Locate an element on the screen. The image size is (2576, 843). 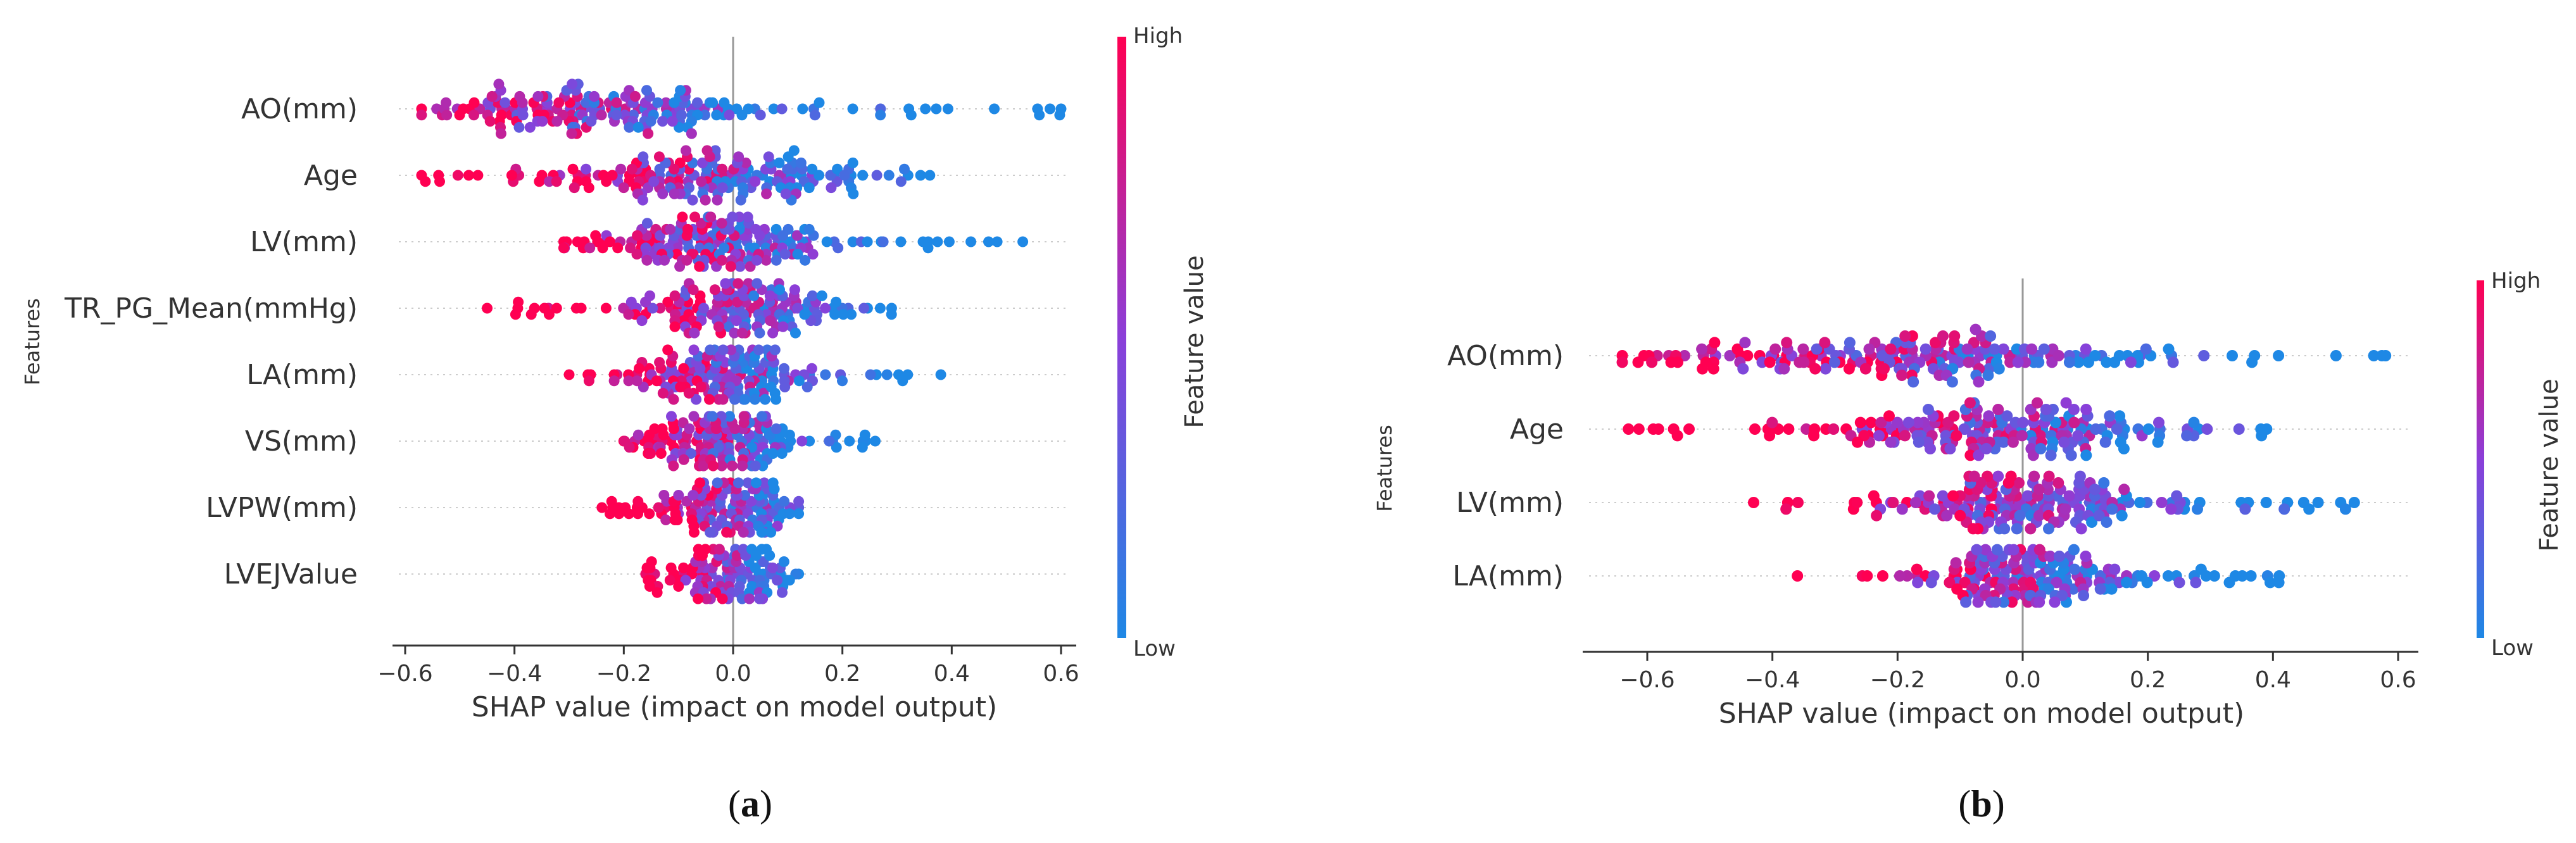
panel-a-colorbar-label: Feature value is located at coordinates (1194, 341).